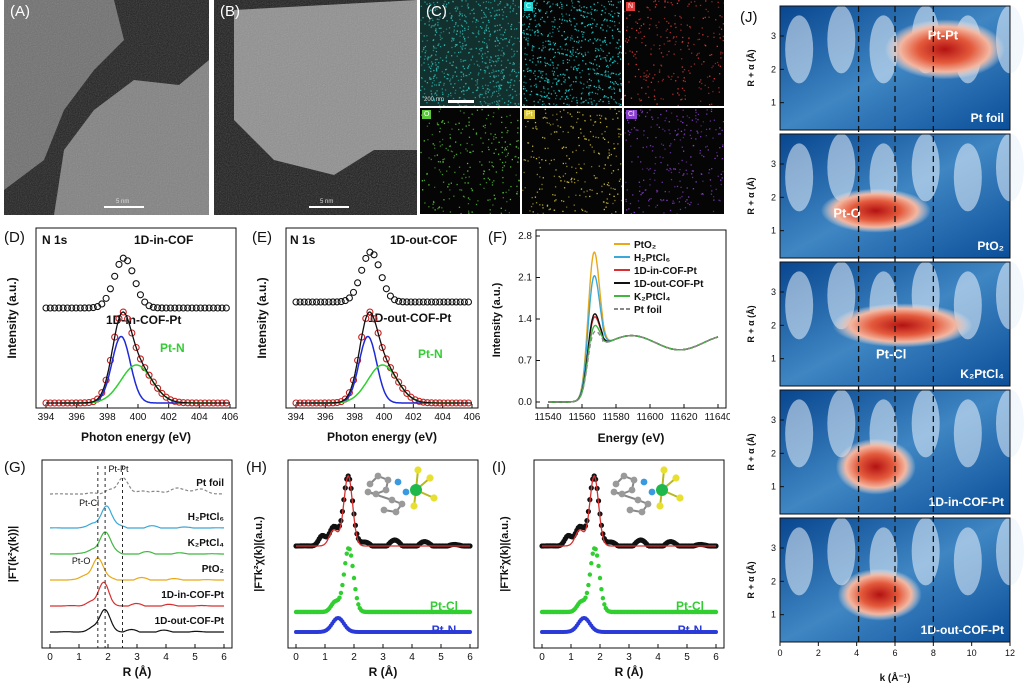 This screenshot has height=688, width=1024. I want to click on x-tick-label: 1, so click(571, 657).